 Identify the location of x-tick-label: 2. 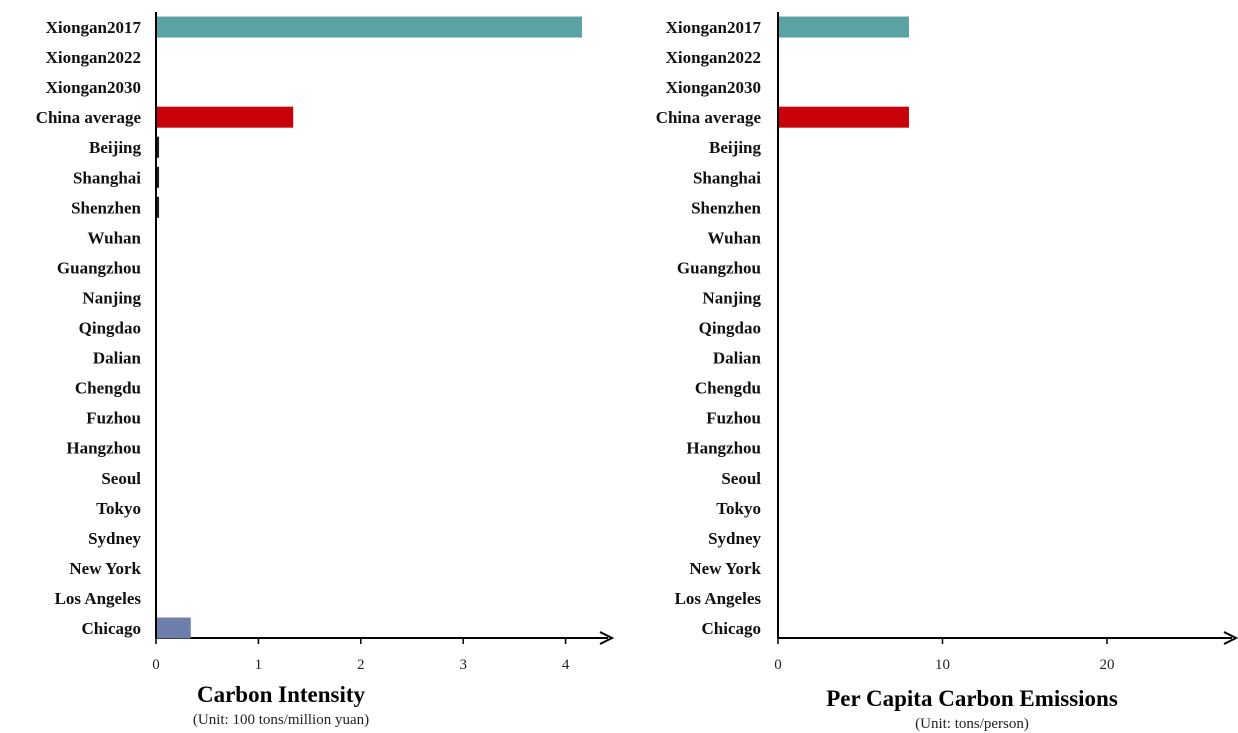
(361, 665).